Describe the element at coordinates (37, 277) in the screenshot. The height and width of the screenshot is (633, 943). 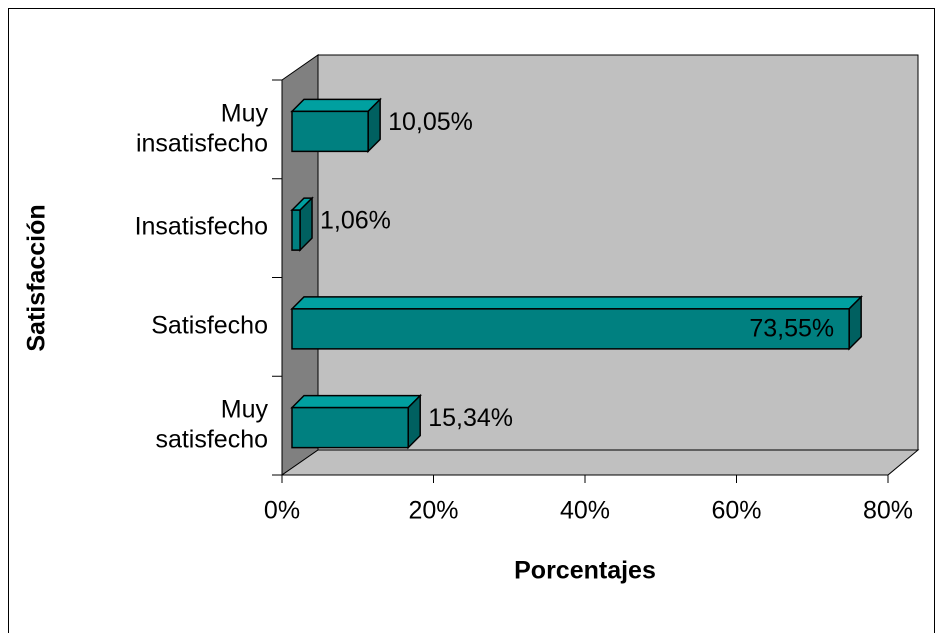
I see `y-axis-title: Satisfacción` at that location.